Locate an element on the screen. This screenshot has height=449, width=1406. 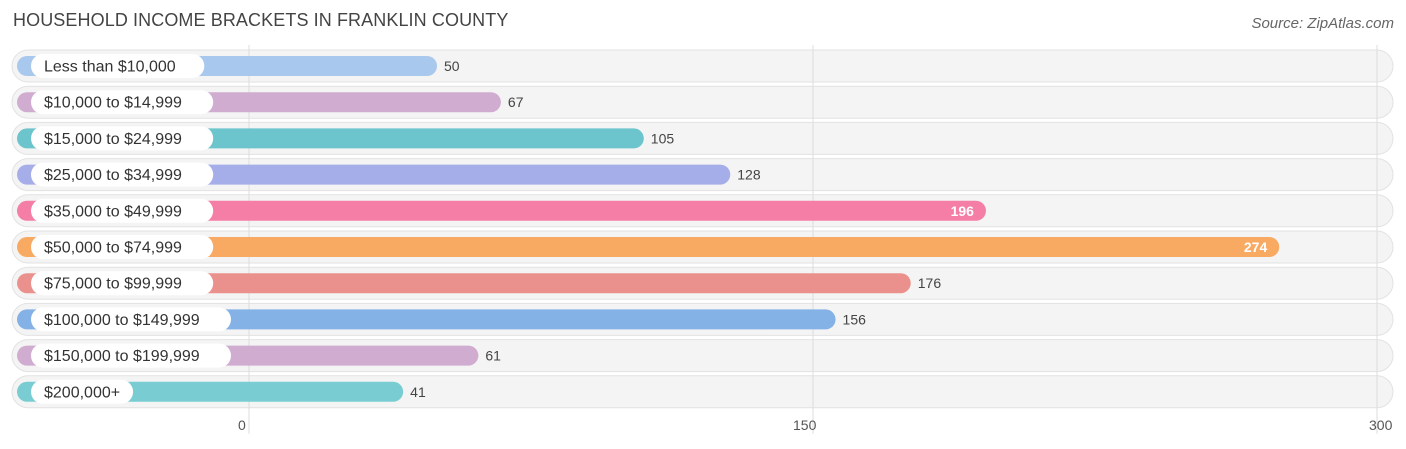
category-label: $75,000 to $99,999 is located at coordinates (113, 284).